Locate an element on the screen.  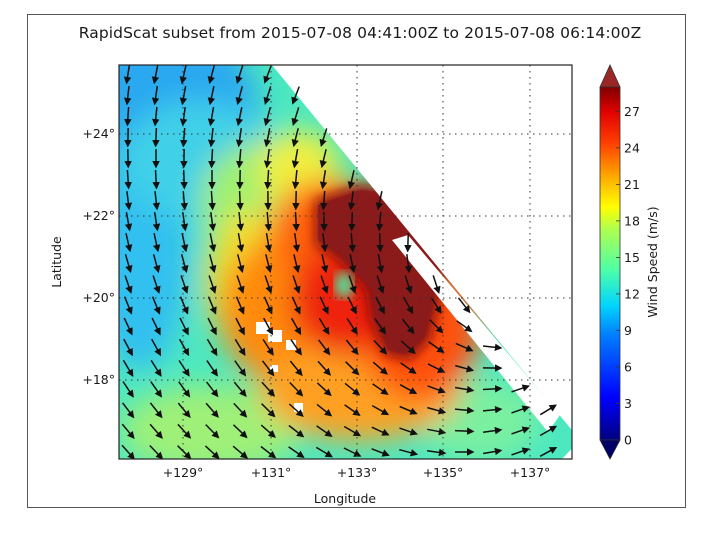
y-tick-label: +22° is located at coordinates (98, 215).